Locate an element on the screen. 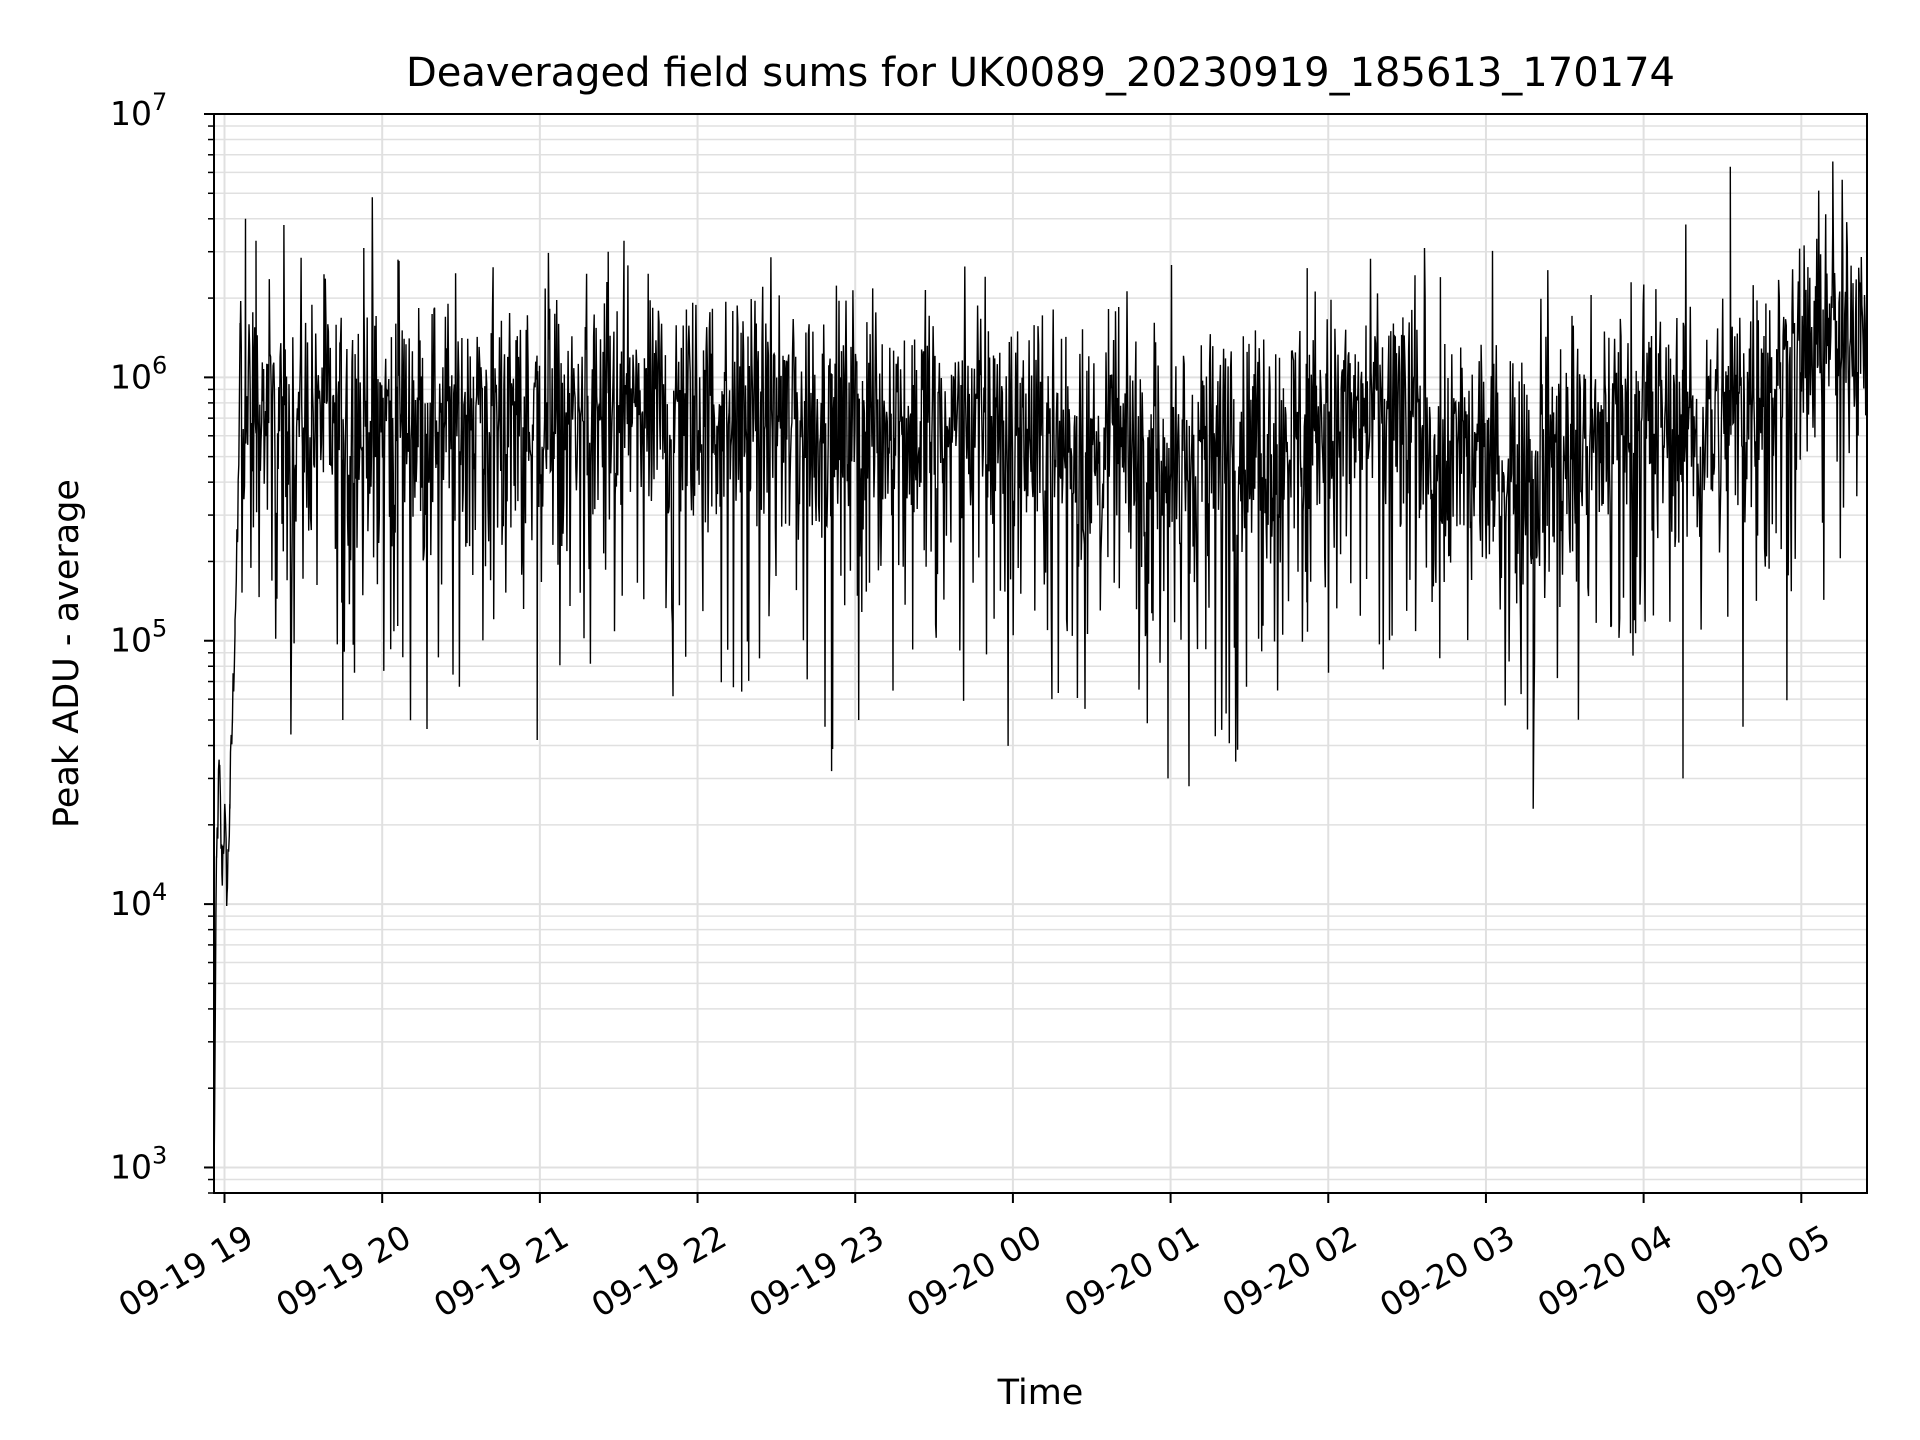 This screenshot has width=1920, height=1440. y-tick-label: 10³ is located at coordinates (138, 1163).